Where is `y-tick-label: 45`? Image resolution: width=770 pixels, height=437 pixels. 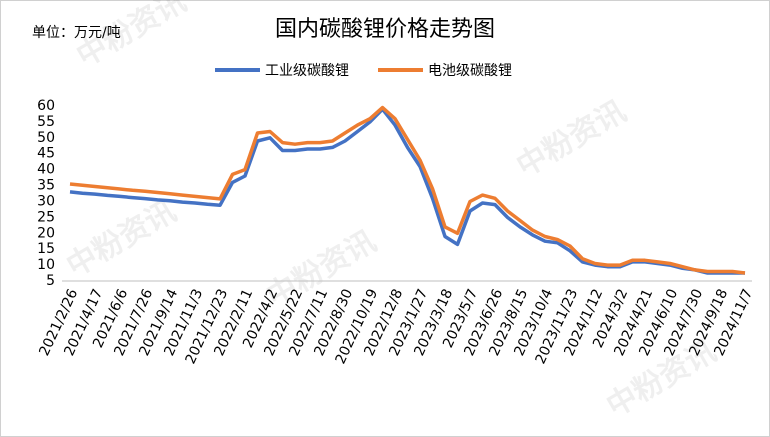
y-tick-label: 45 is located at coordinates (46, 154).